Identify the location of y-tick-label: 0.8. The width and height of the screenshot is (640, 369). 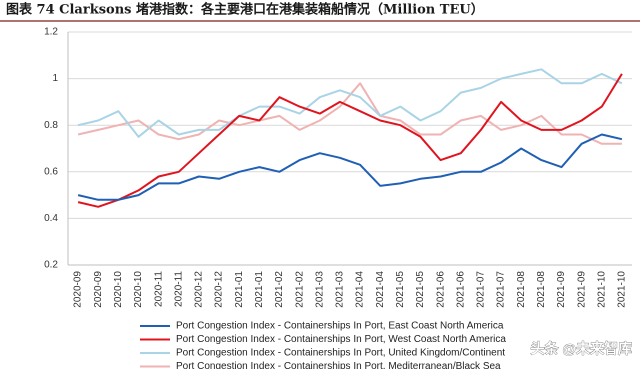
(51, 125).